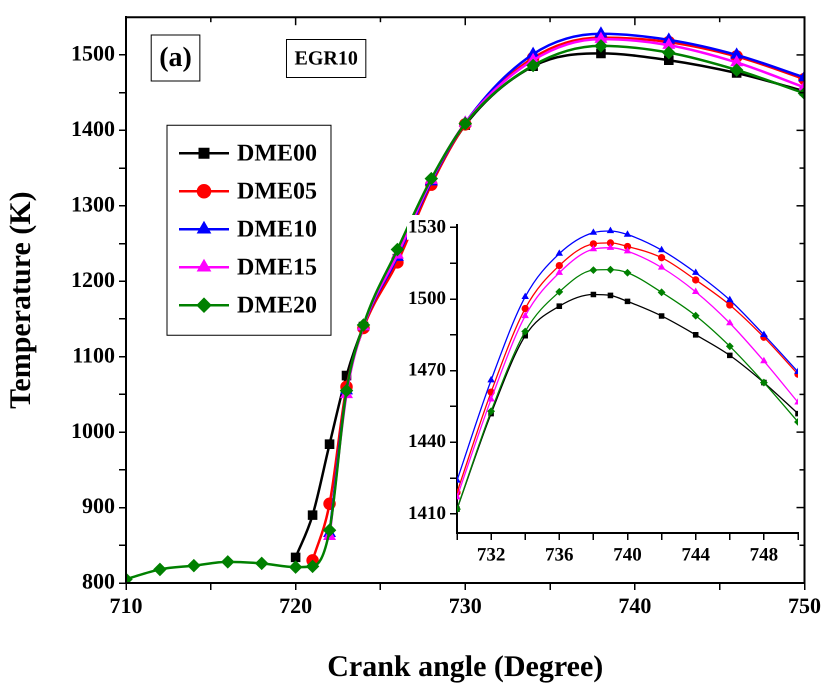  Describe the element at coordinates (277, 305) in the screenshot. I see `legend-label: DME20` at that location.